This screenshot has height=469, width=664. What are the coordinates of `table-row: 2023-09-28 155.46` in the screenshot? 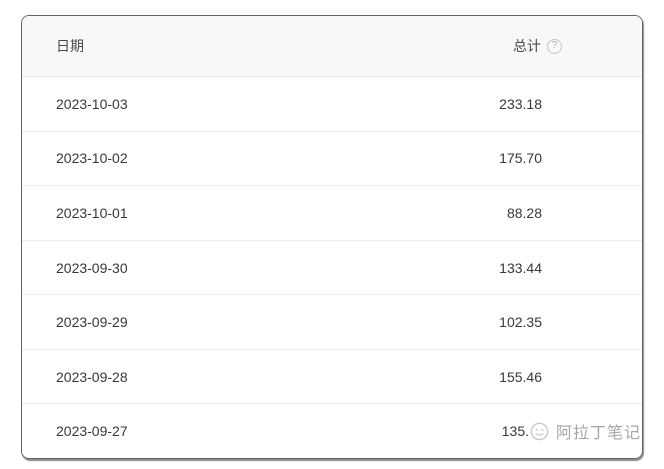 It's located at (332, 377).